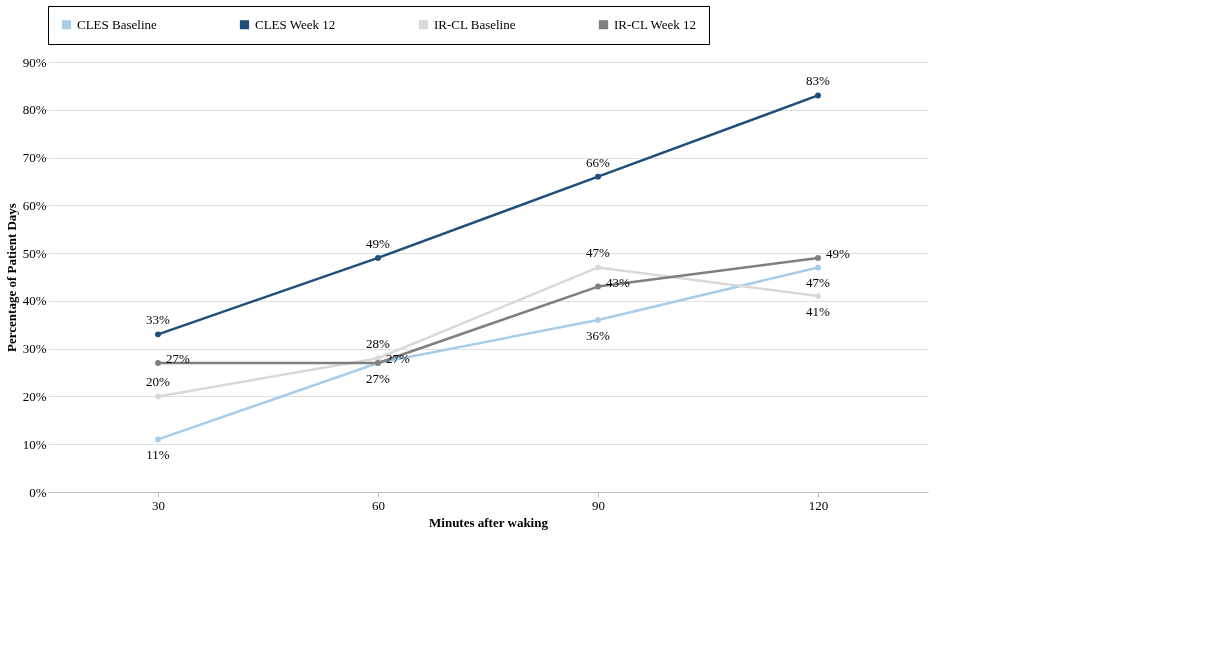 Image resolution: width=1207 pixels, height=649 pixels. What do you see at coordinates (618, 282) in the screenshot?
I see `data-label: 43%` at bounding box center [618, 282].